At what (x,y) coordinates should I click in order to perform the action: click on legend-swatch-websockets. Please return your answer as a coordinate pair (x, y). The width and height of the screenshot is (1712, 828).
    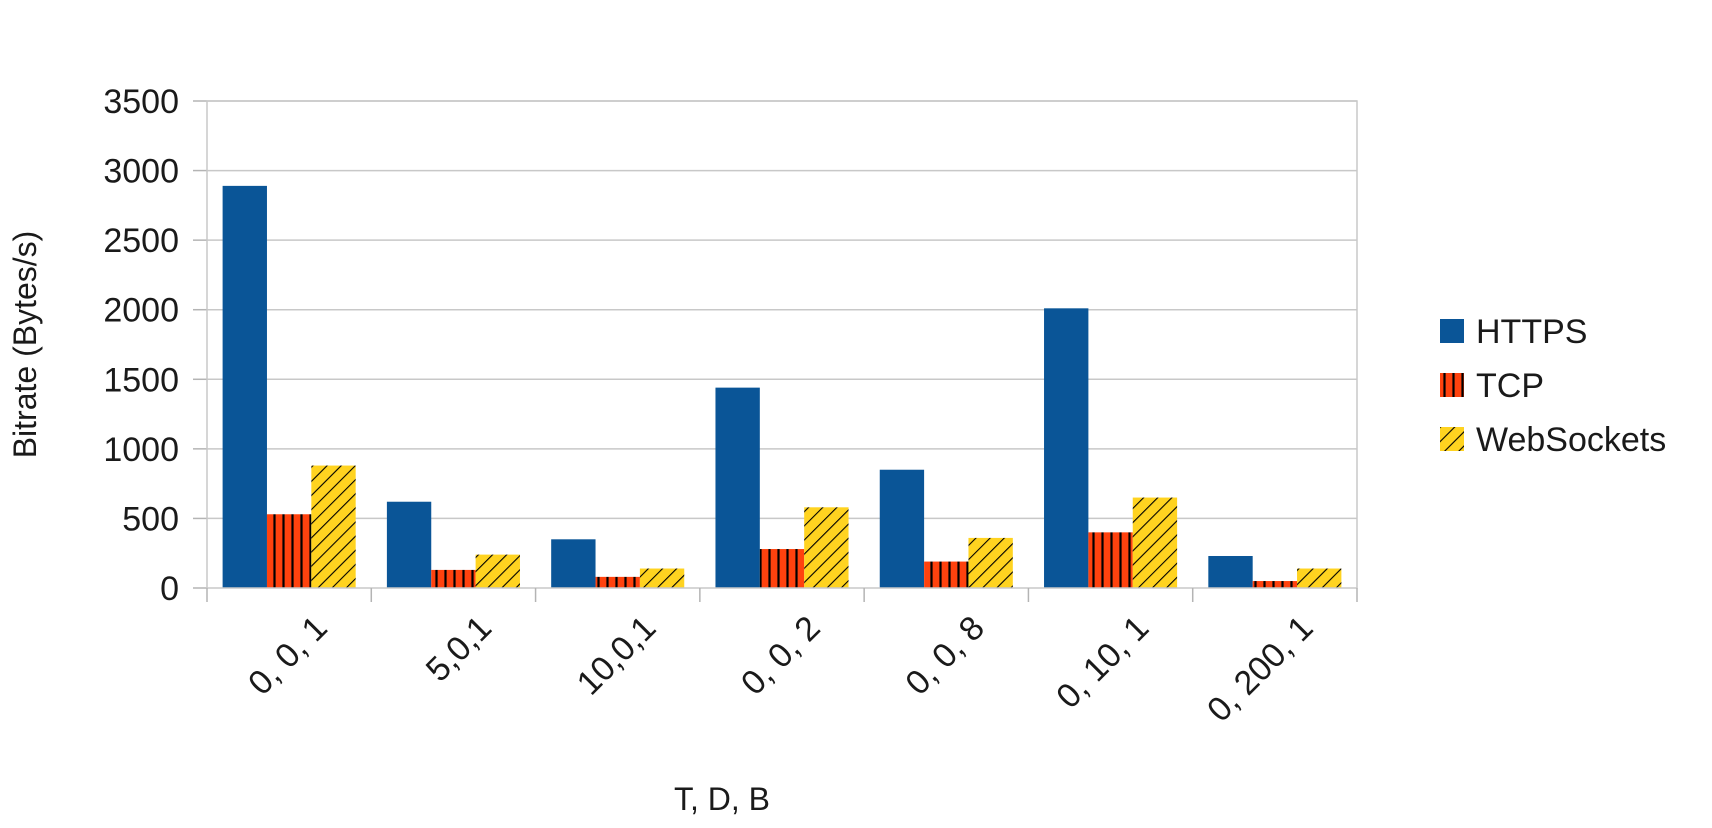
    Looking at the image, I should click on (1452, 439).